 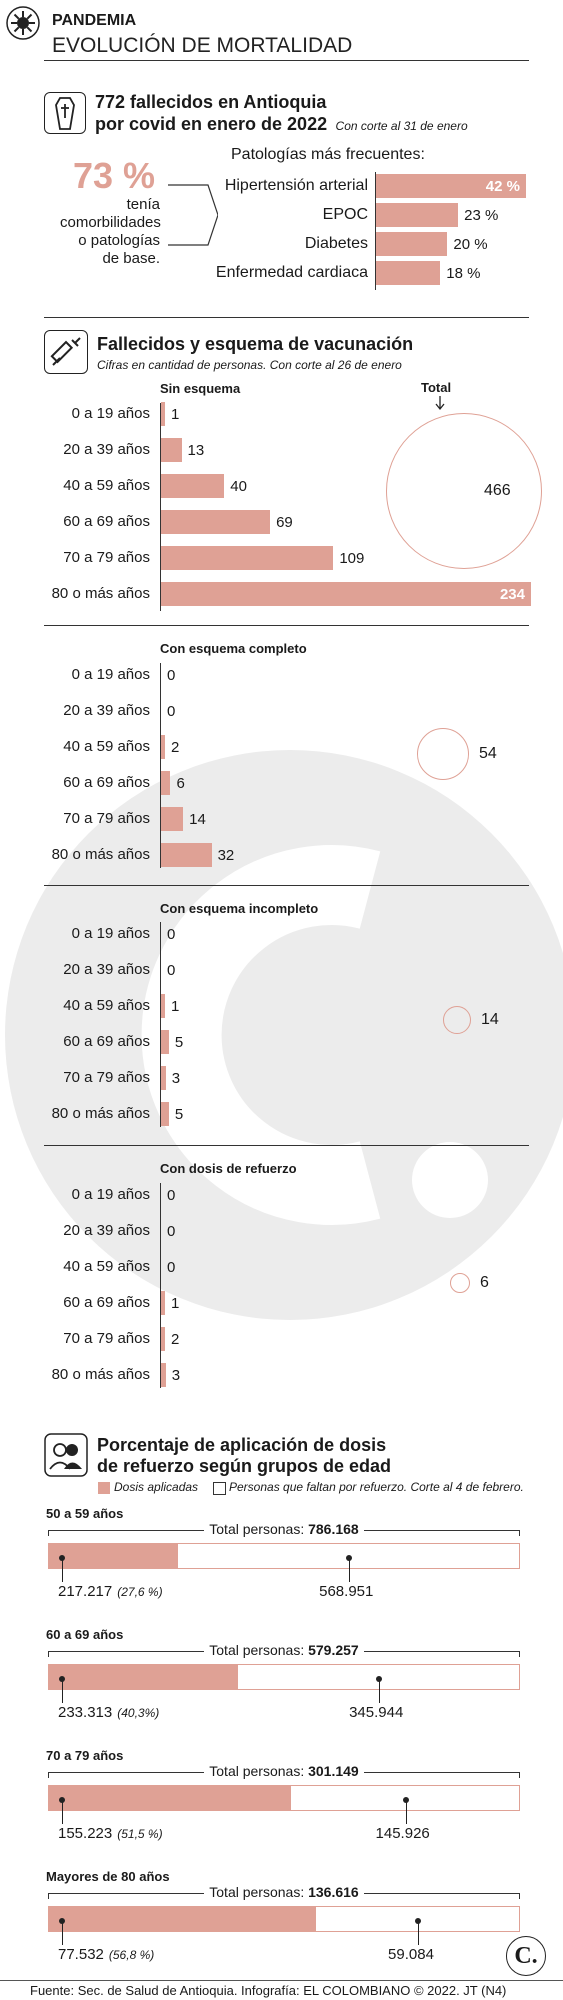 I want to click on booster-group-title: Mayores de 80 años, so click(x=108, y=1876).